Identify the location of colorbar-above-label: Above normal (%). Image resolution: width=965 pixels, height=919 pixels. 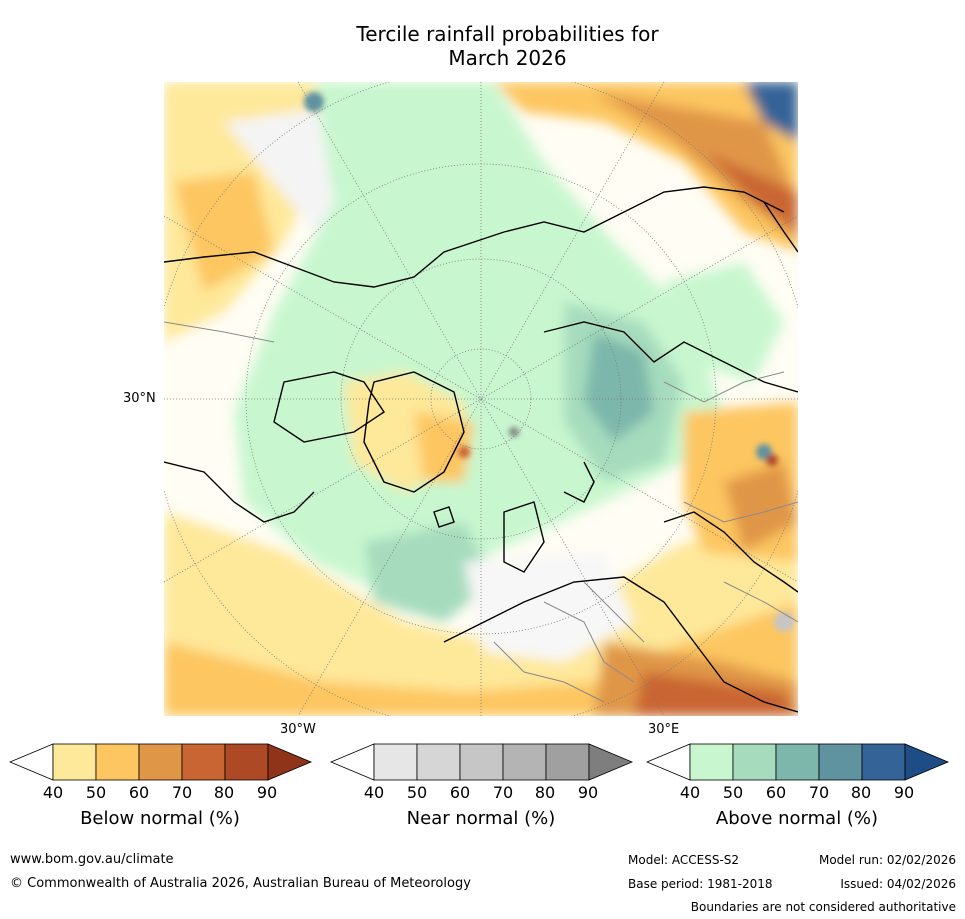
(797, 818).